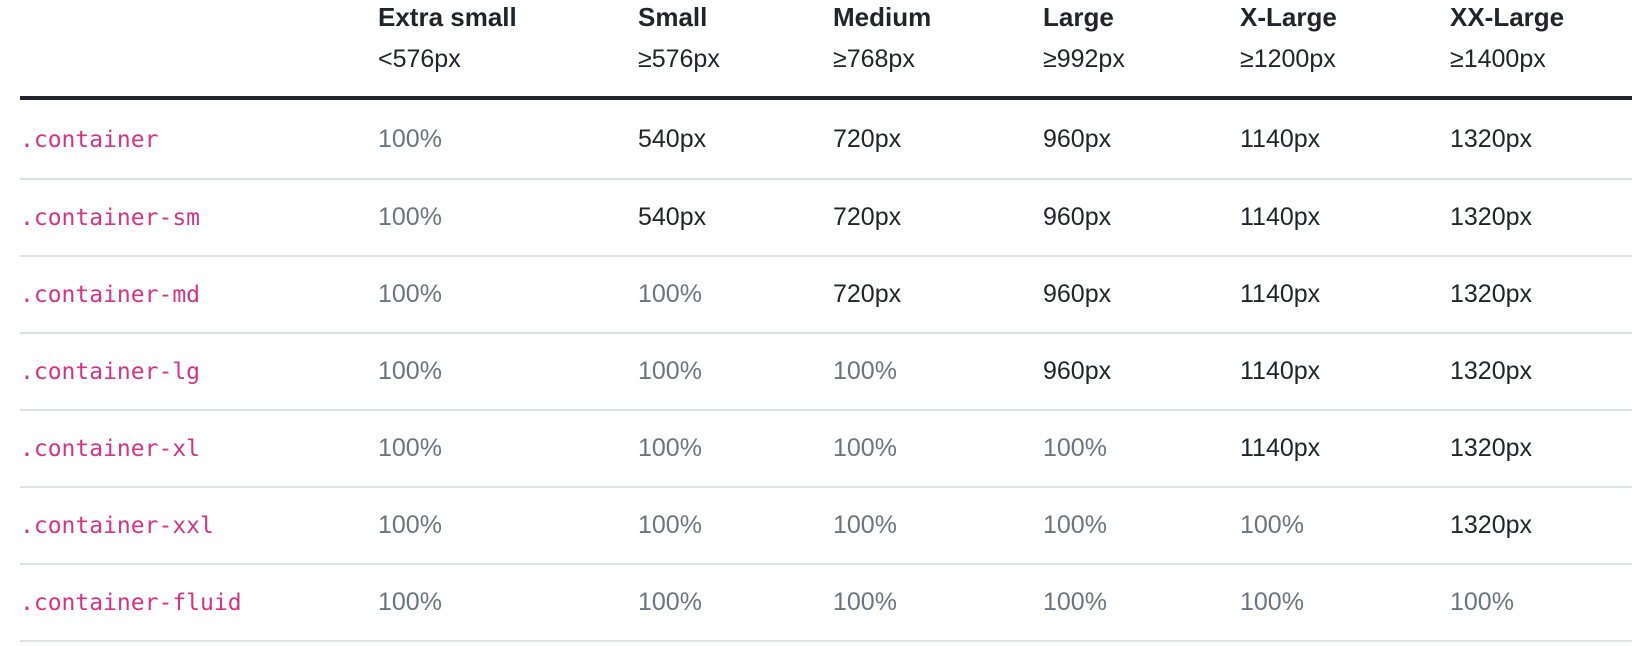 This screenshot has height=646, width=1648. I want to click on breakpoint-range: ≥576px, so click(679, 59).